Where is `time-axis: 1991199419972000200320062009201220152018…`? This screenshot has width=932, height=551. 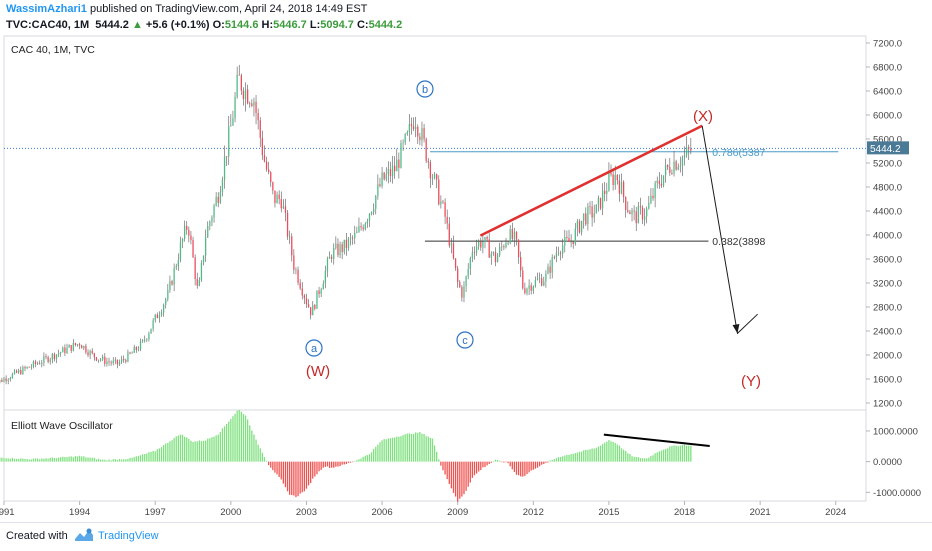 time-axis: 1991199419972000200320062009201220152018… is located at coordinates (423, 509).